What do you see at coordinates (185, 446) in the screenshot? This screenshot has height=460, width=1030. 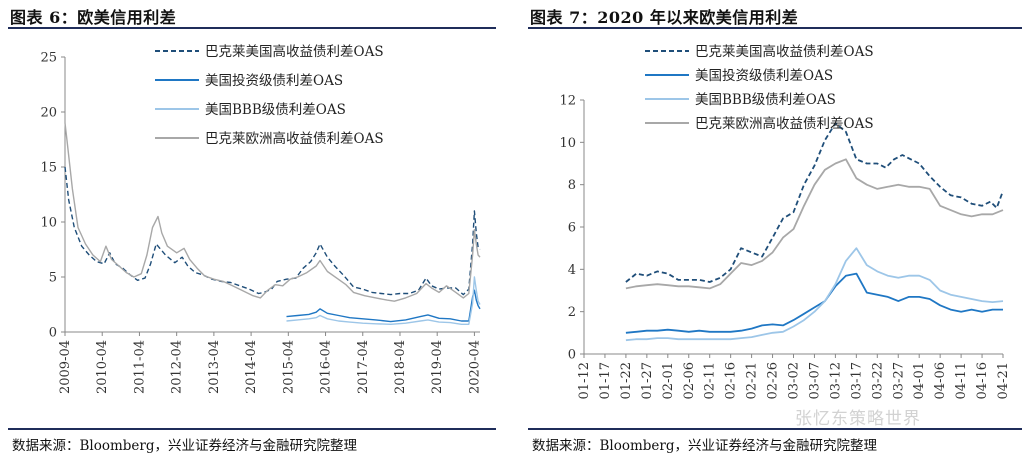 I see `left-source-note: 数据来源：Bloomberg，兴业证券经济与金融研究院整理` at bounding box center [185, 446].